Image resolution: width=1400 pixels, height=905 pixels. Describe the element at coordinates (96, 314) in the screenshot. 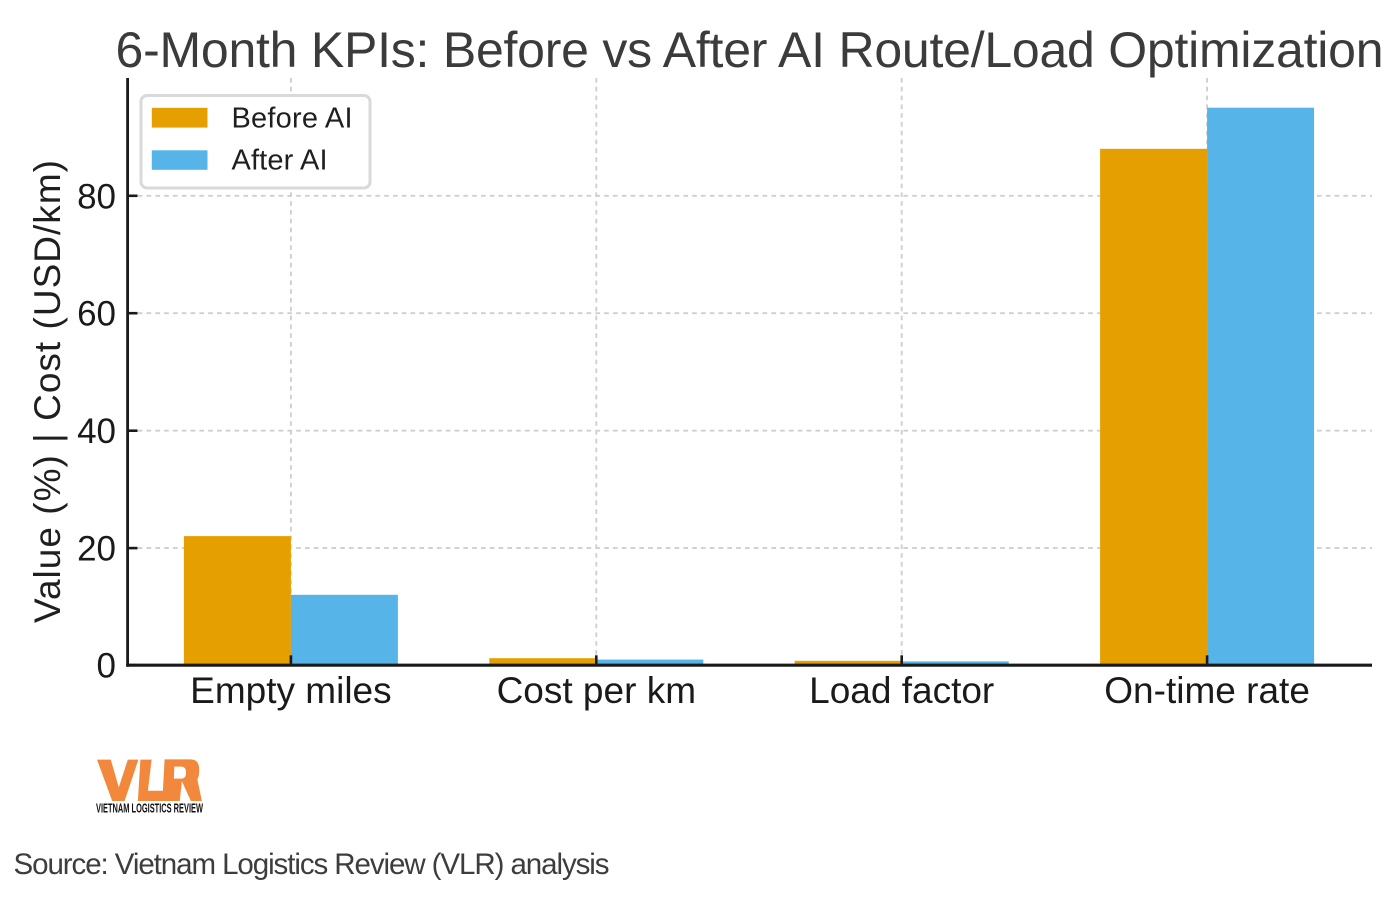

I see `svg-text: 60` at that location.